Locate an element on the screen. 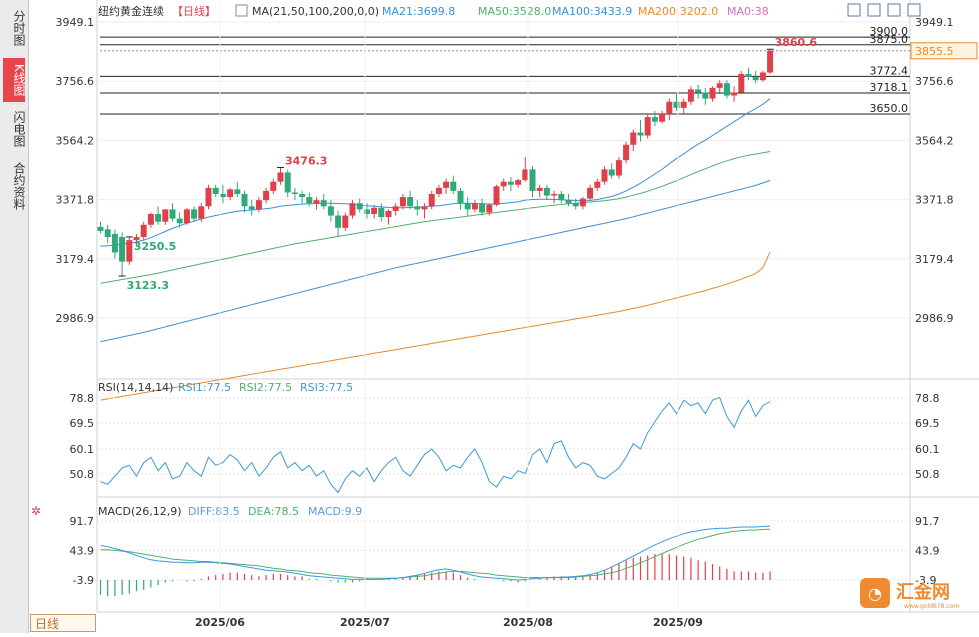 This screenshot has height=637, width=979. close-icon is located at coordinates (914, 10).